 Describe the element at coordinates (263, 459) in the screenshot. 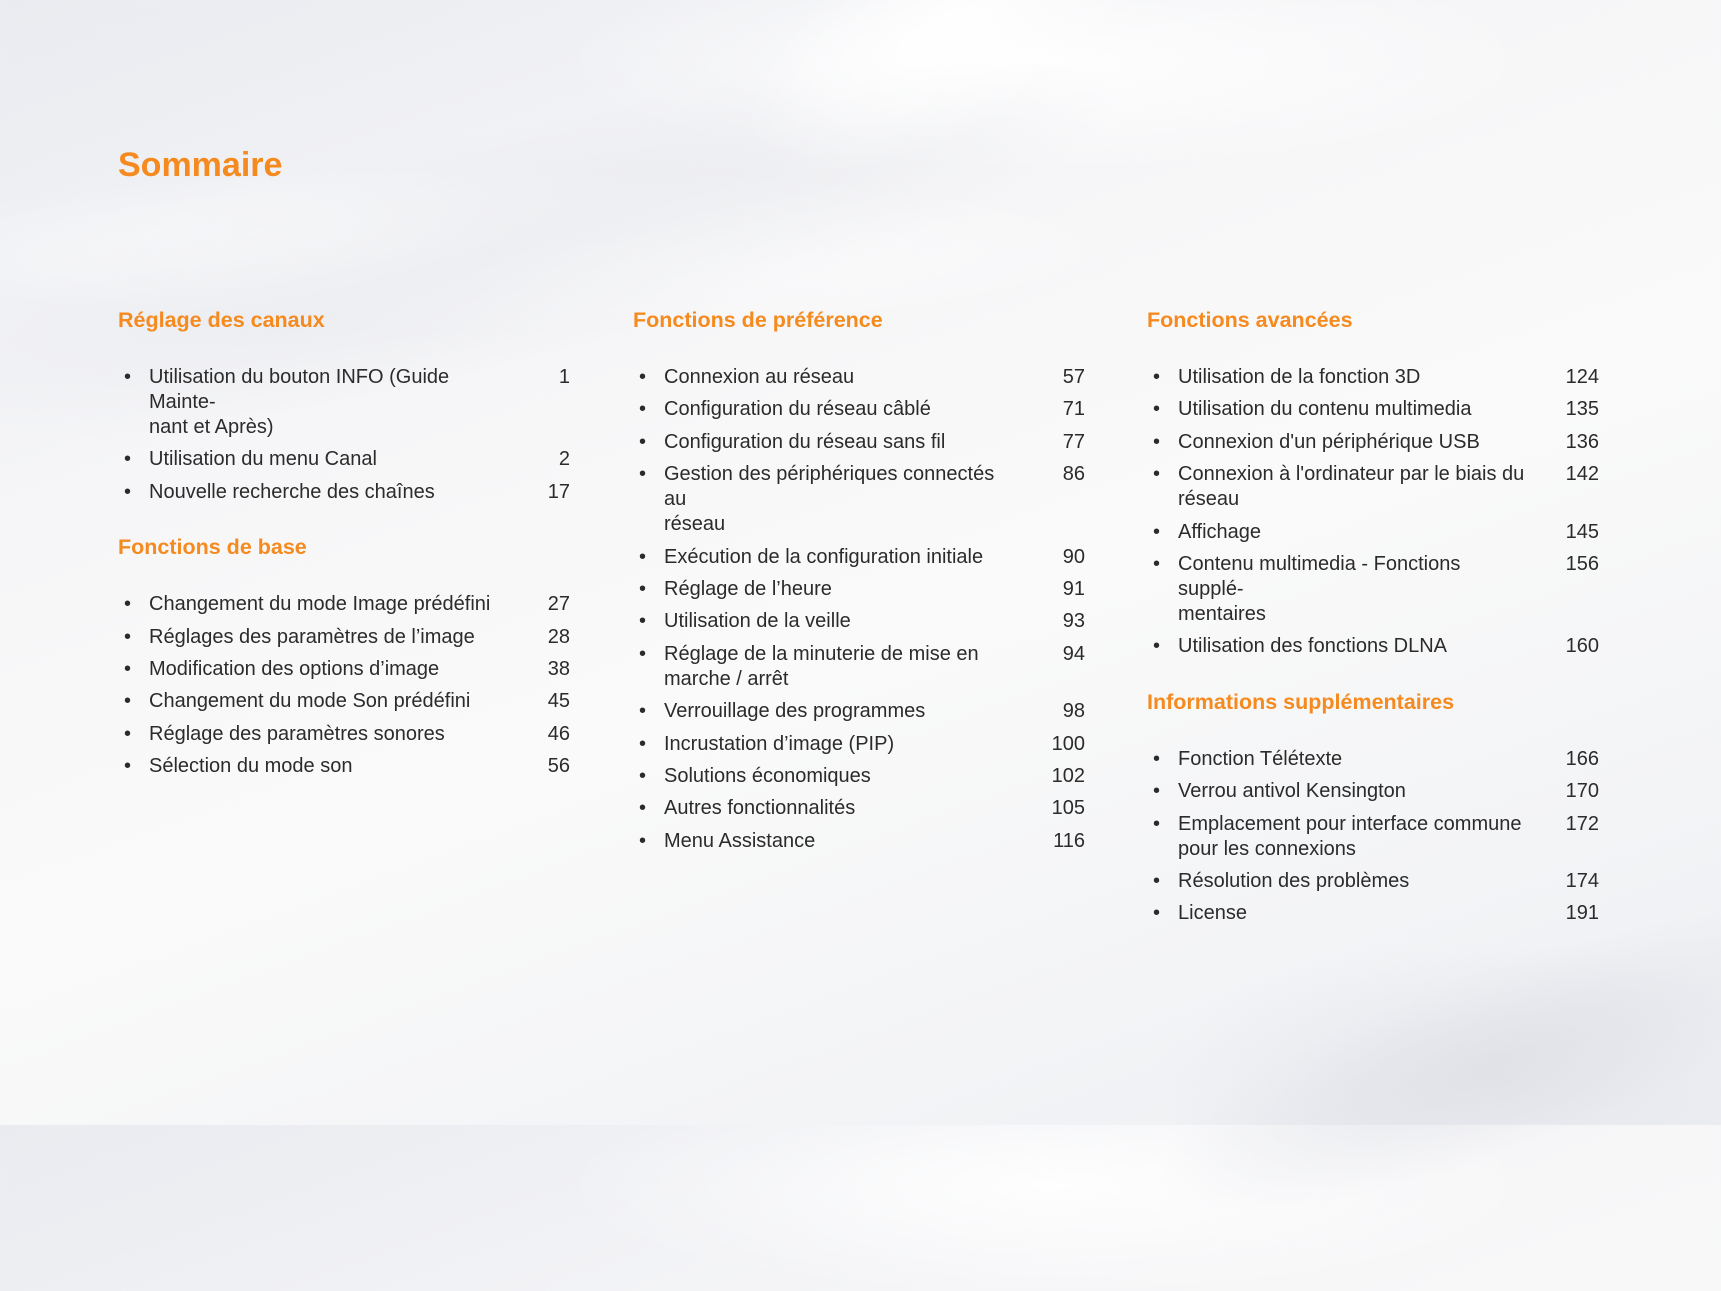

I see `entry-title: Utilisation du menu Canal` at that location.